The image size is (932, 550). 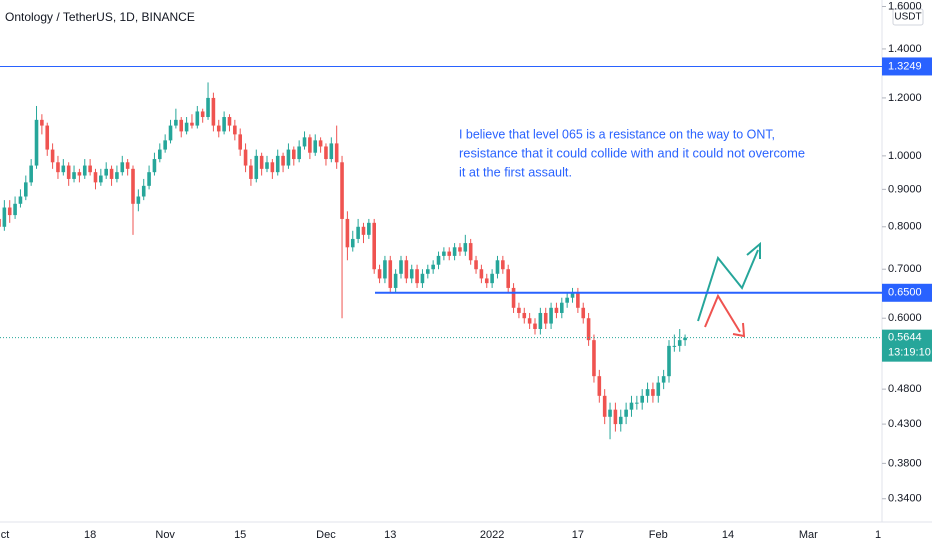 What do you see at coordinates (905, 338) in the screenshot?
I see `last-price-label: 0.5644` at bounding box center [905, 338].